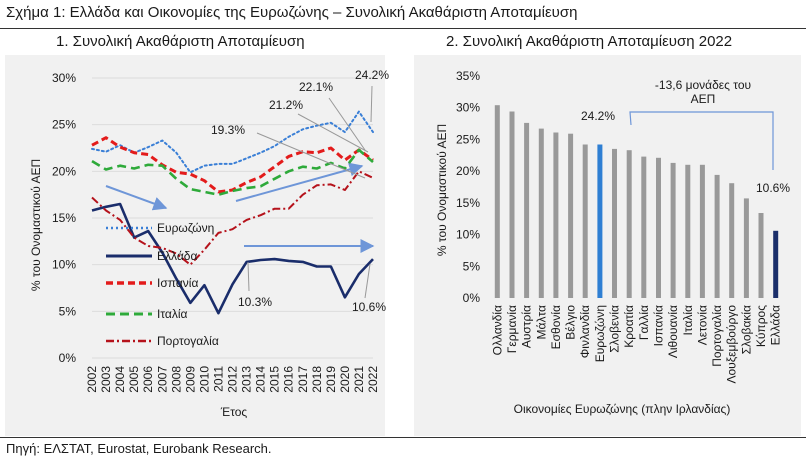 Image resolution: width=806 pixels, height=468 pixels. Describe the element at coordinates (468, 108) in the screenshot. I see `bar-chart-y-tick: 30%` at that location.